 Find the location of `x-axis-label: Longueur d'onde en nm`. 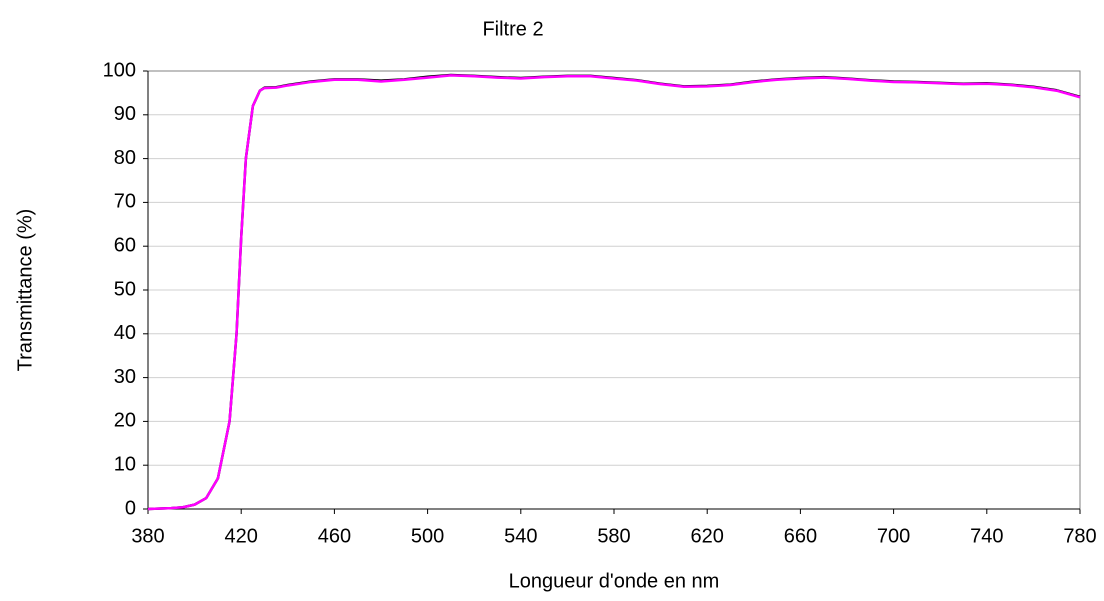

x-axis-label: Longueur d'onde en nm is located at coordinates (614, 581).